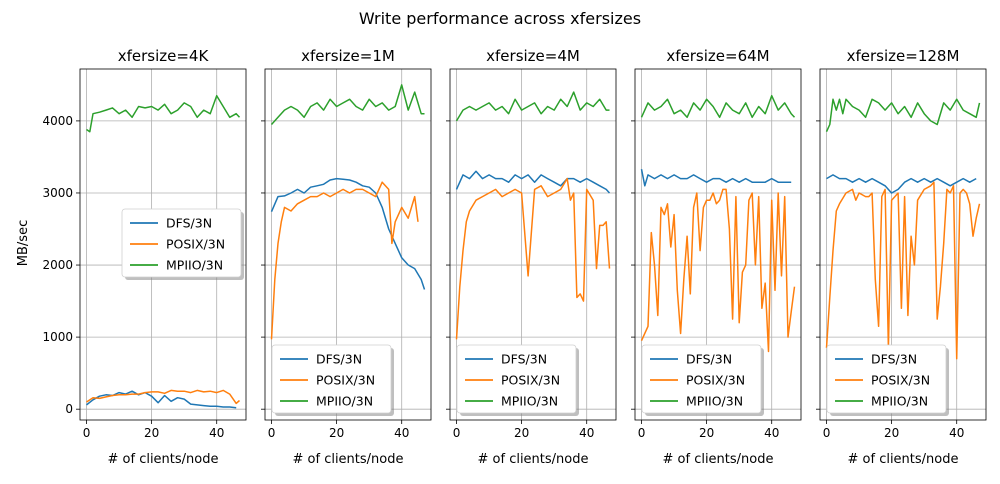 This screenshot has height=484, width=1000. Describe the element at coordinates (533, 56) in the screenshot. I see `subplot-title: xfersize=4M` at that location.